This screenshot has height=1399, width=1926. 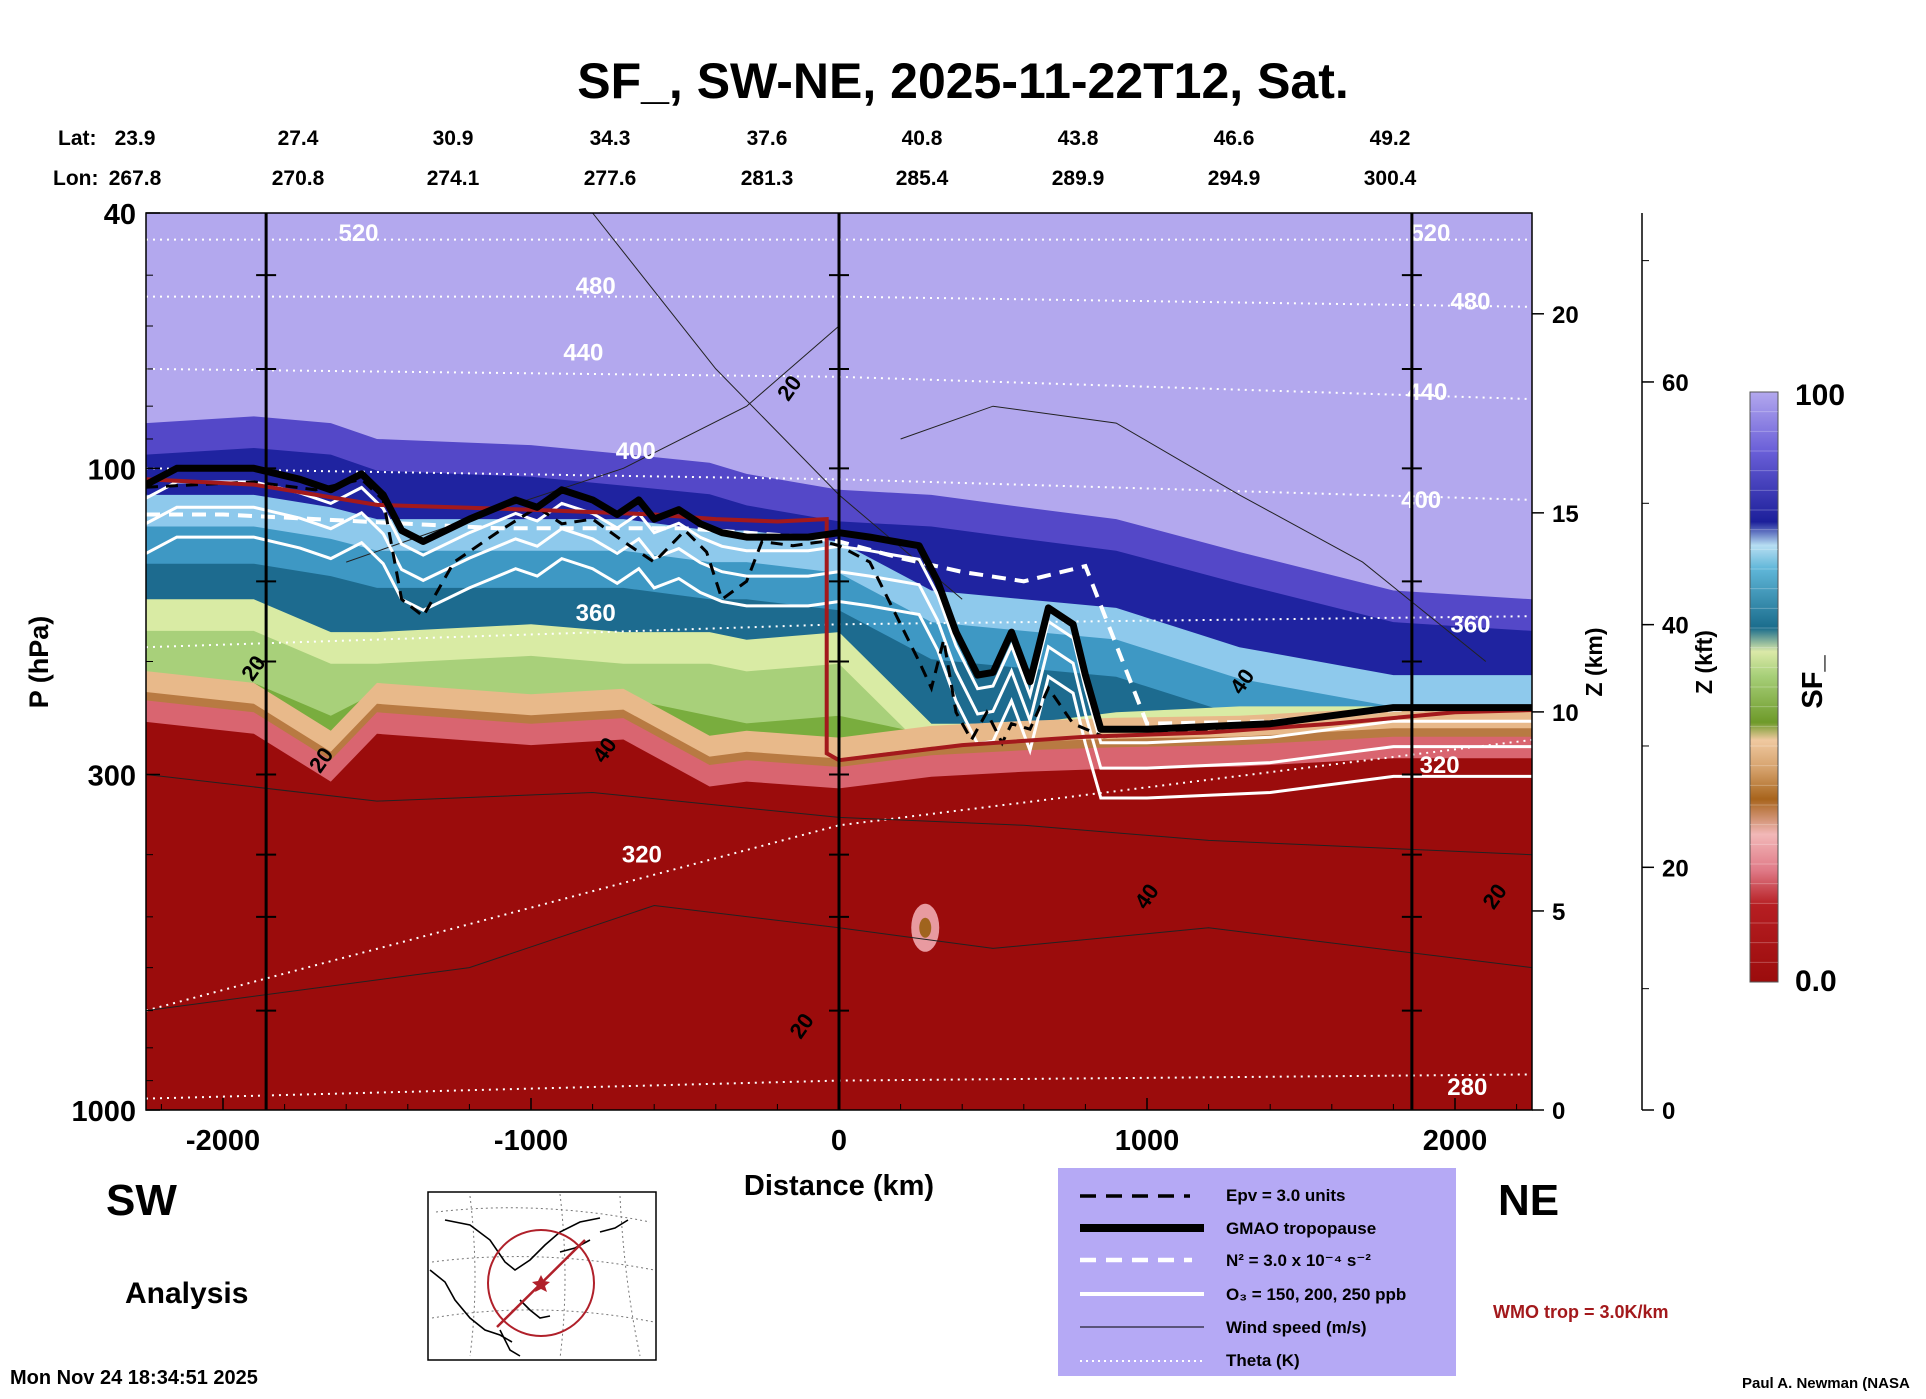 I want to click on y-axis-label: P (hPa), so click(x=39, y=662).